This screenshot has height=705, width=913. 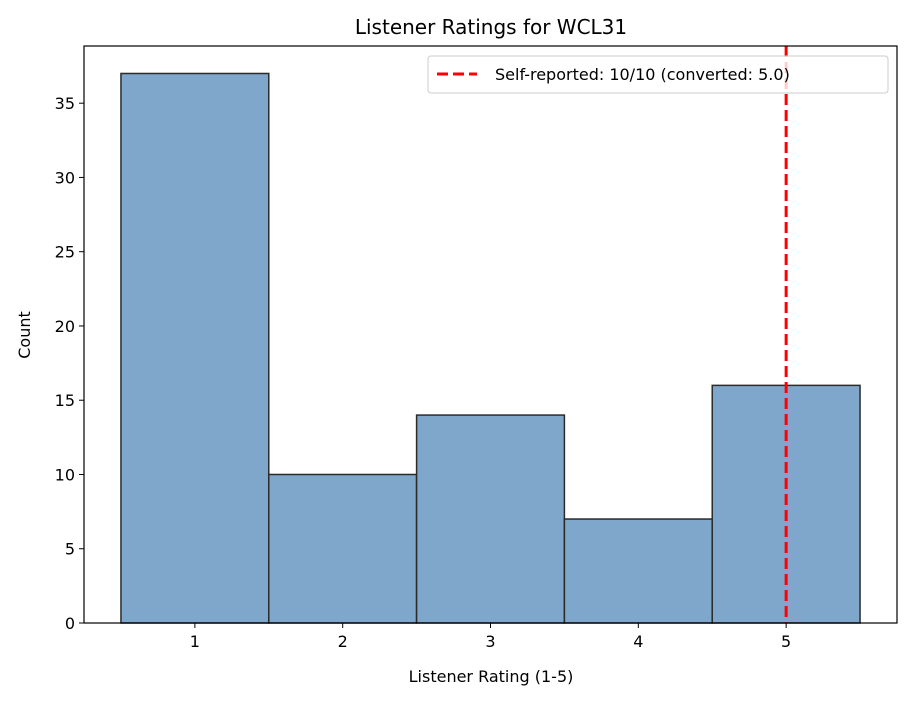 What do you see at coordinates (70, 623) in the screenshot?
I see `y-tick-label: 0` at bounding box center [70, 623].